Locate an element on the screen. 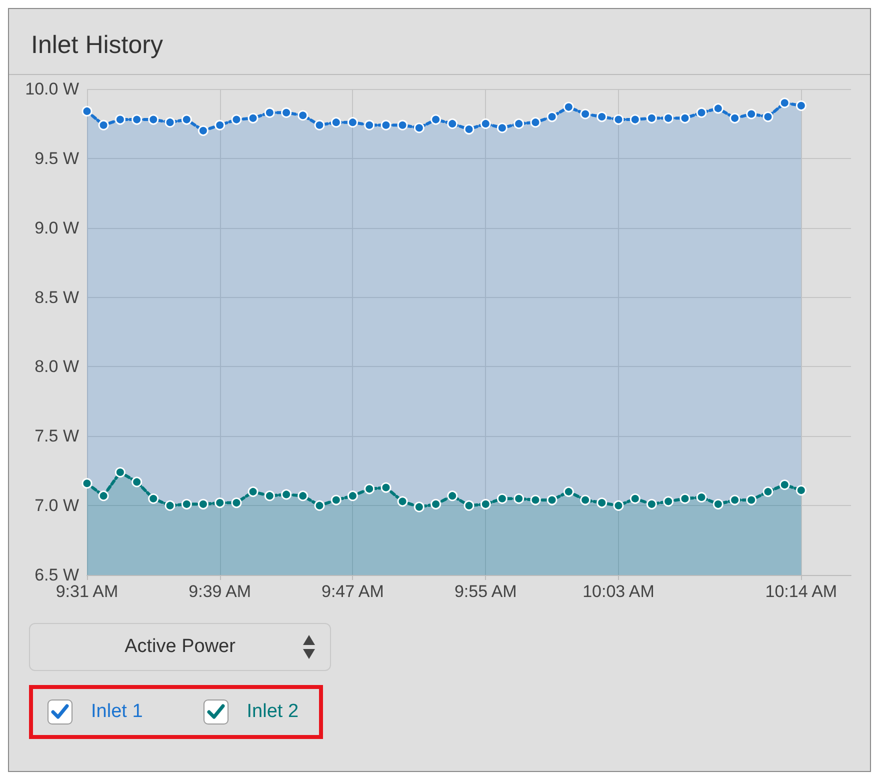 The width and height of the screenshot is (879, 780). x-tick-label: 9:47 AM is located at coordinates (353, 591).